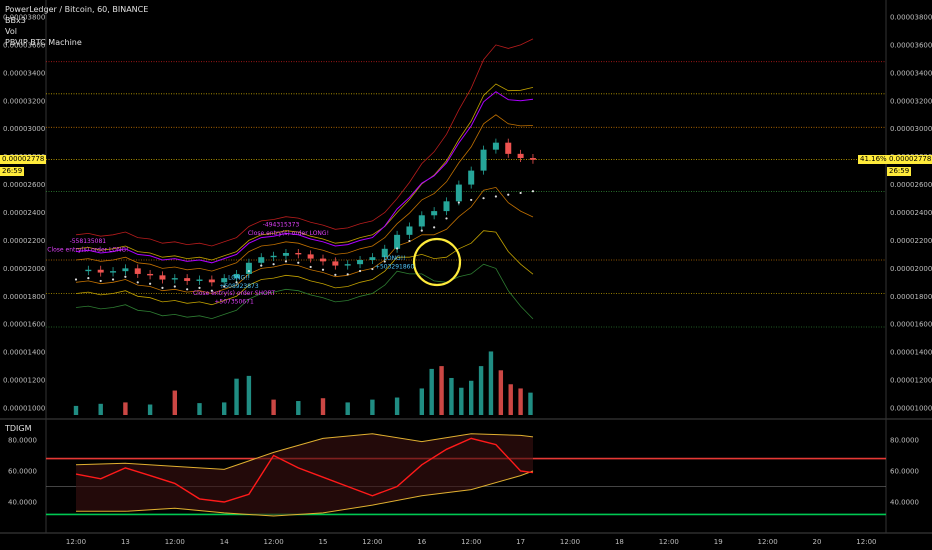 The width and height of the screenshot is (932, 550). What do you see at coordinates (224, 542) in the screenshot?
I see `time-tick: 14` at bounding box center [224, 542].